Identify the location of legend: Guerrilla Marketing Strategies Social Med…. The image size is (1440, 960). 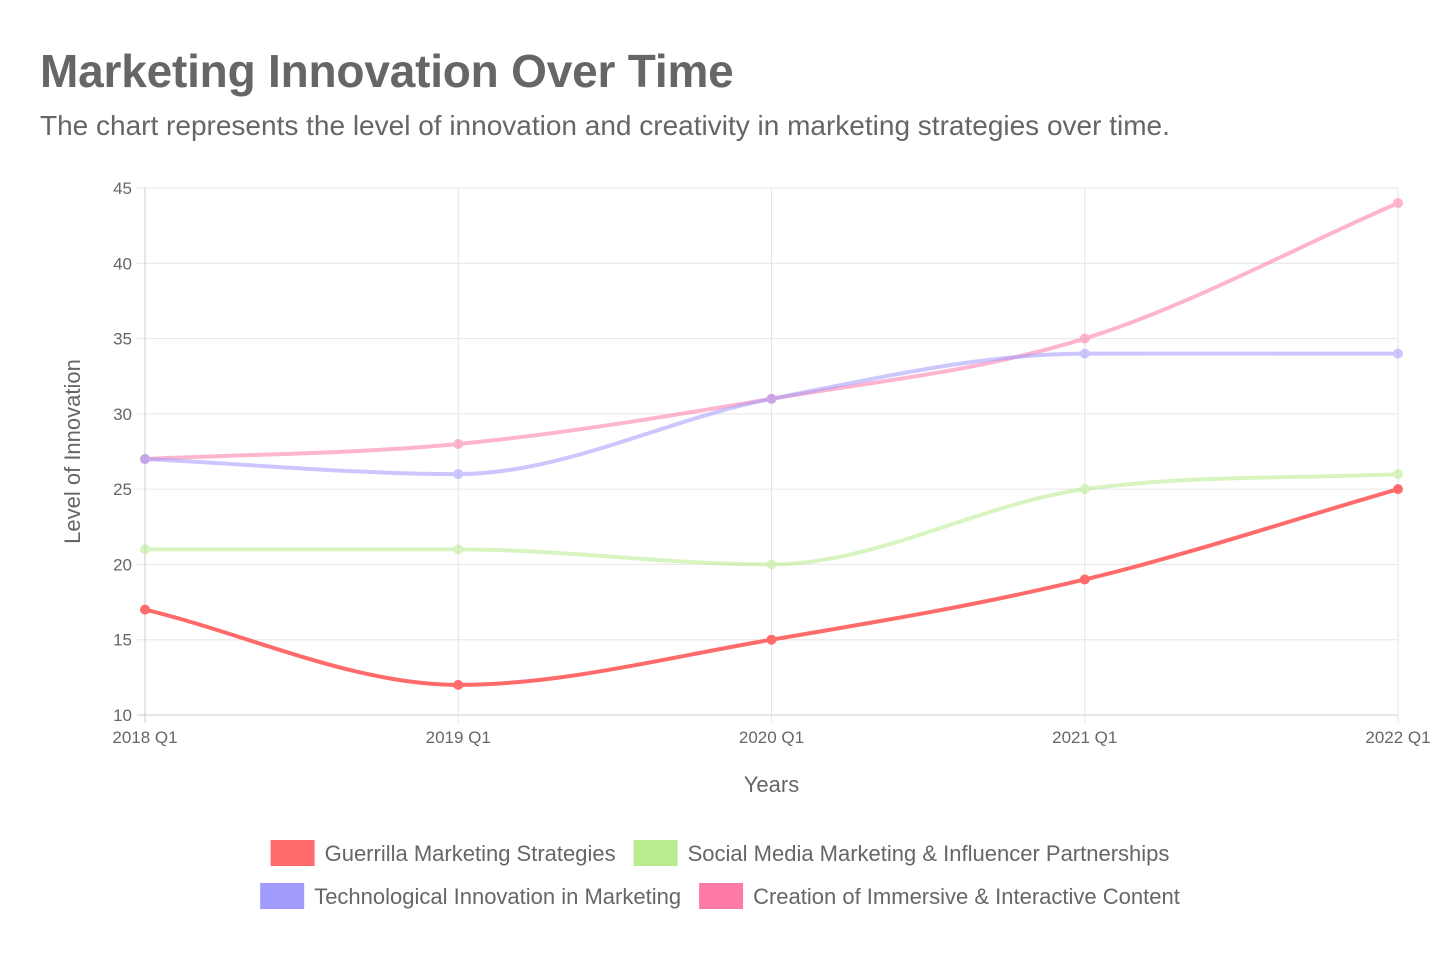
(720, 874).